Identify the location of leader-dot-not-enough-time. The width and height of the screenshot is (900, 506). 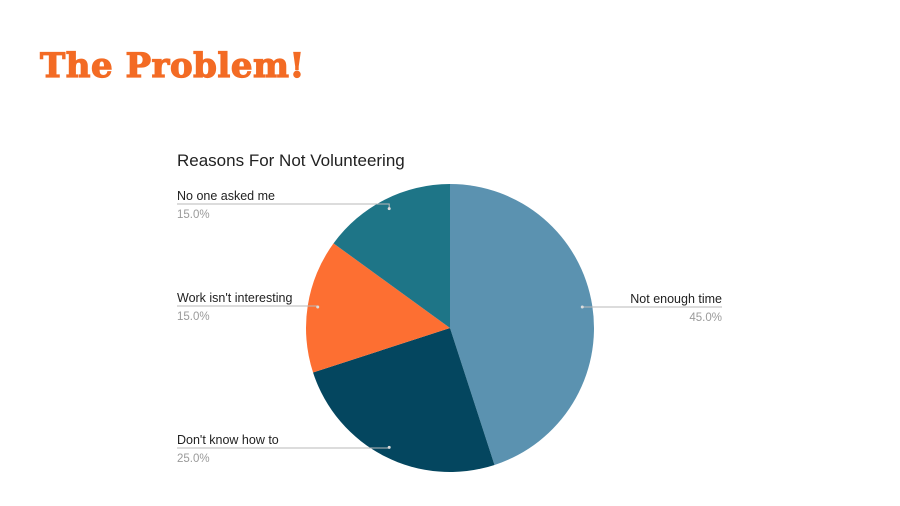
(582, 307).